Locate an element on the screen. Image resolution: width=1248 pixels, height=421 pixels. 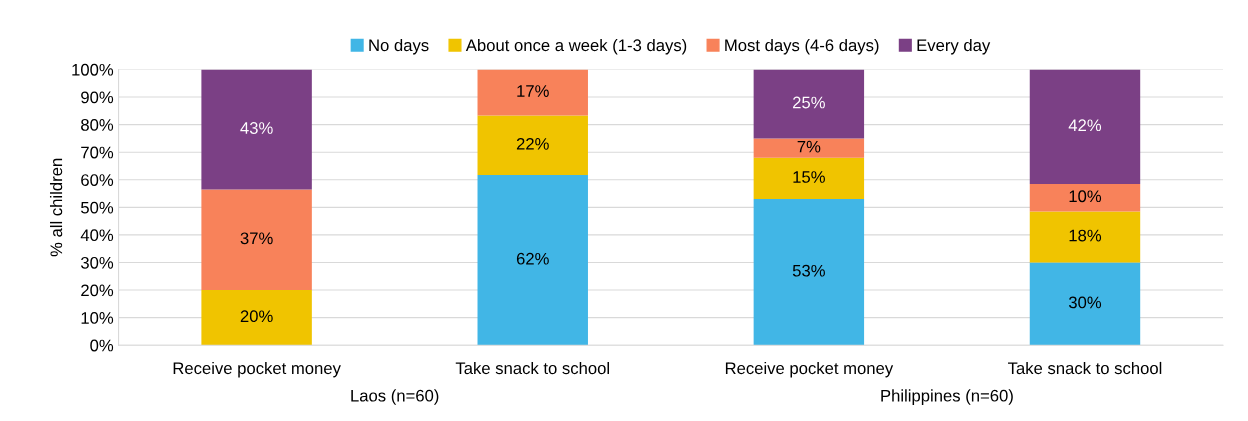
data-label: 62% is located at coordinates (532, 258).